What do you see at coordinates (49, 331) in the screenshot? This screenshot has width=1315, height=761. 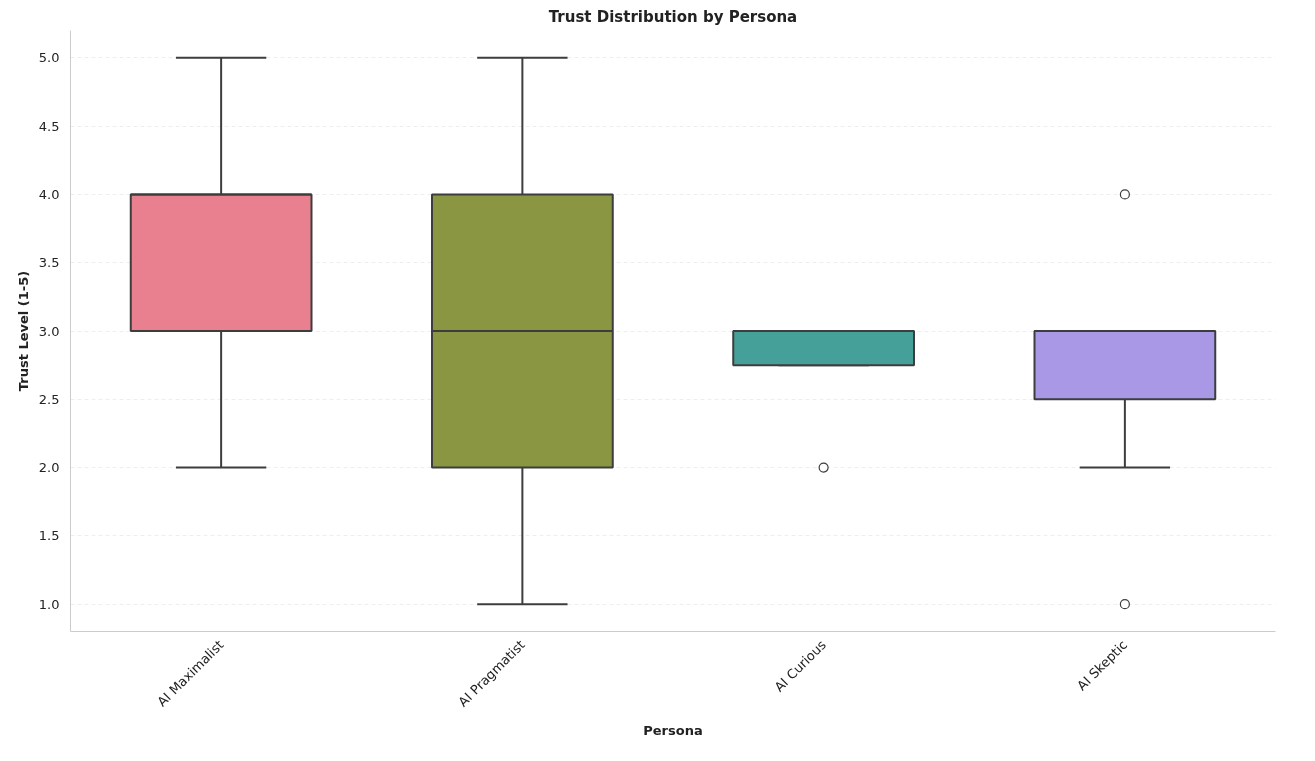 I see `y-tick-label: 3.0` at bounding box center [49, 331].